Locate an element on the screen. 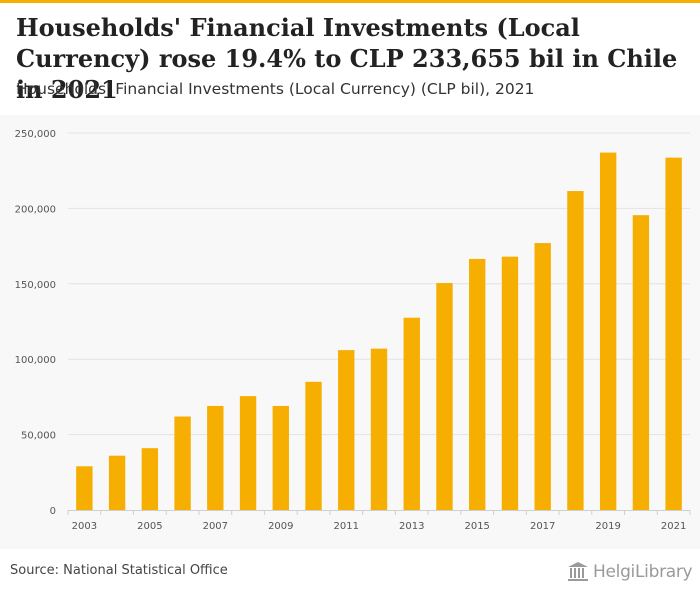  x-tick-label: 2017 is located at coordinates (542, 526).